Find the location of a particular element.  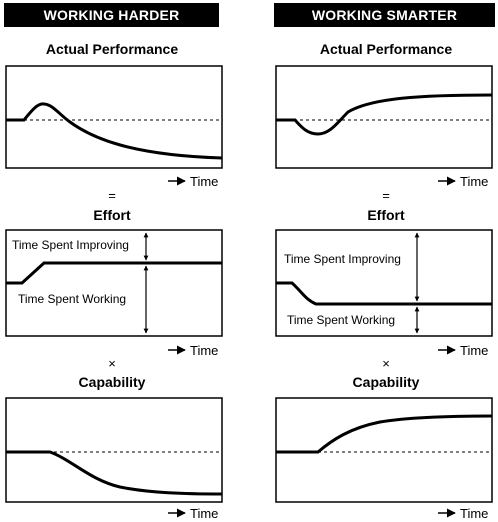

left-effort-title: Effort is located at coordinates (112, 215).